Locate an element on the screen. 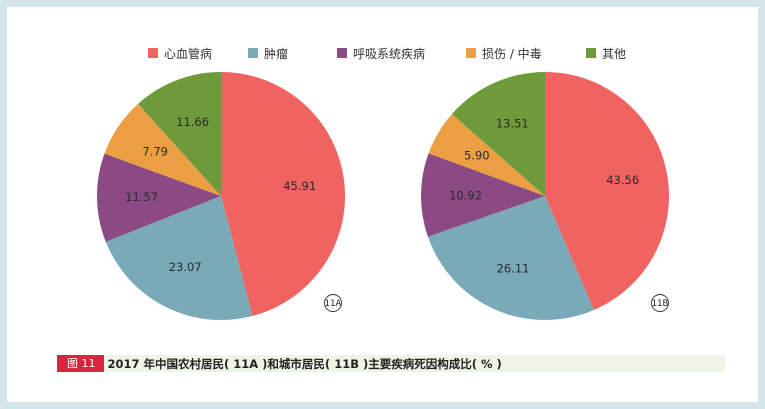 The image size is (765, 409). pie-slice-11A-injury is located at coordinates (162, 149).